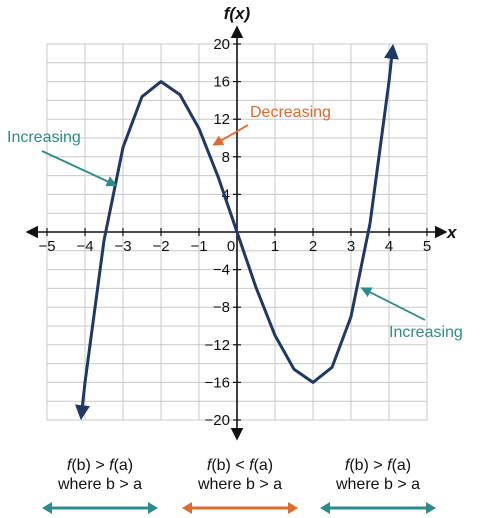 The height and width of the screenshot is (518, 487). Describe the element at coordinates (427, 246) in the screenshot. I see `x-tick-label: 5` at that location.